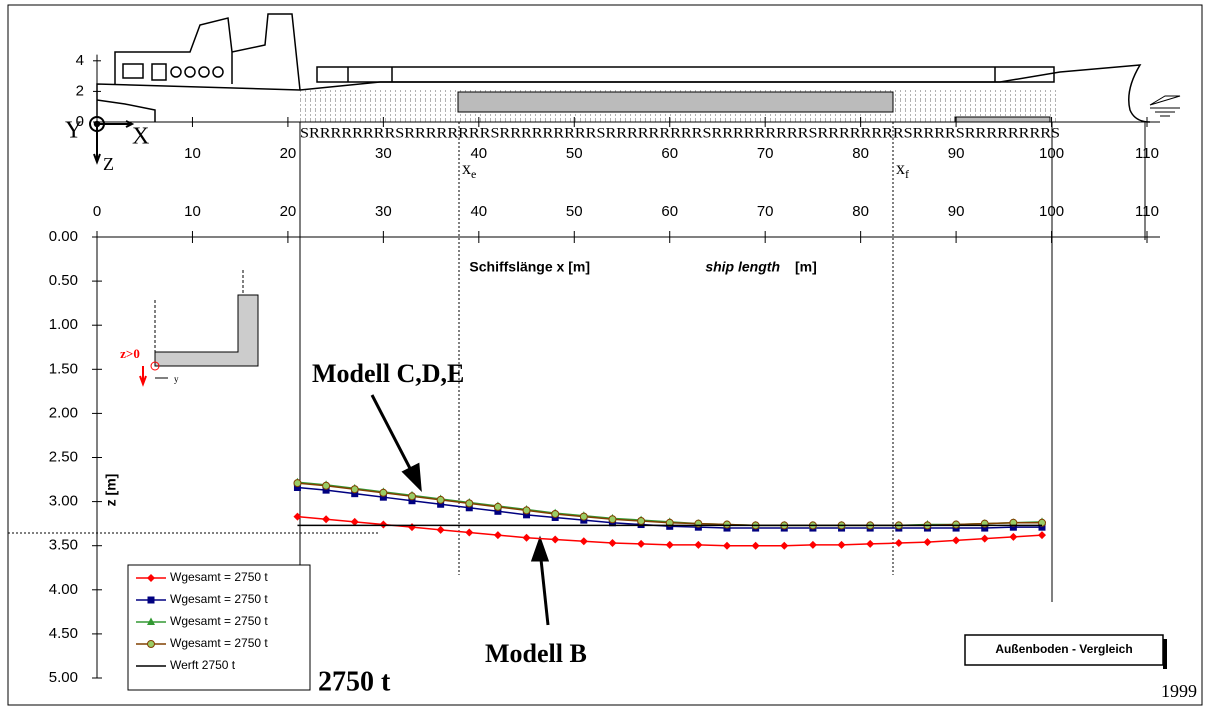  I want to click on x-tick-label: 40, so click(478, 211).